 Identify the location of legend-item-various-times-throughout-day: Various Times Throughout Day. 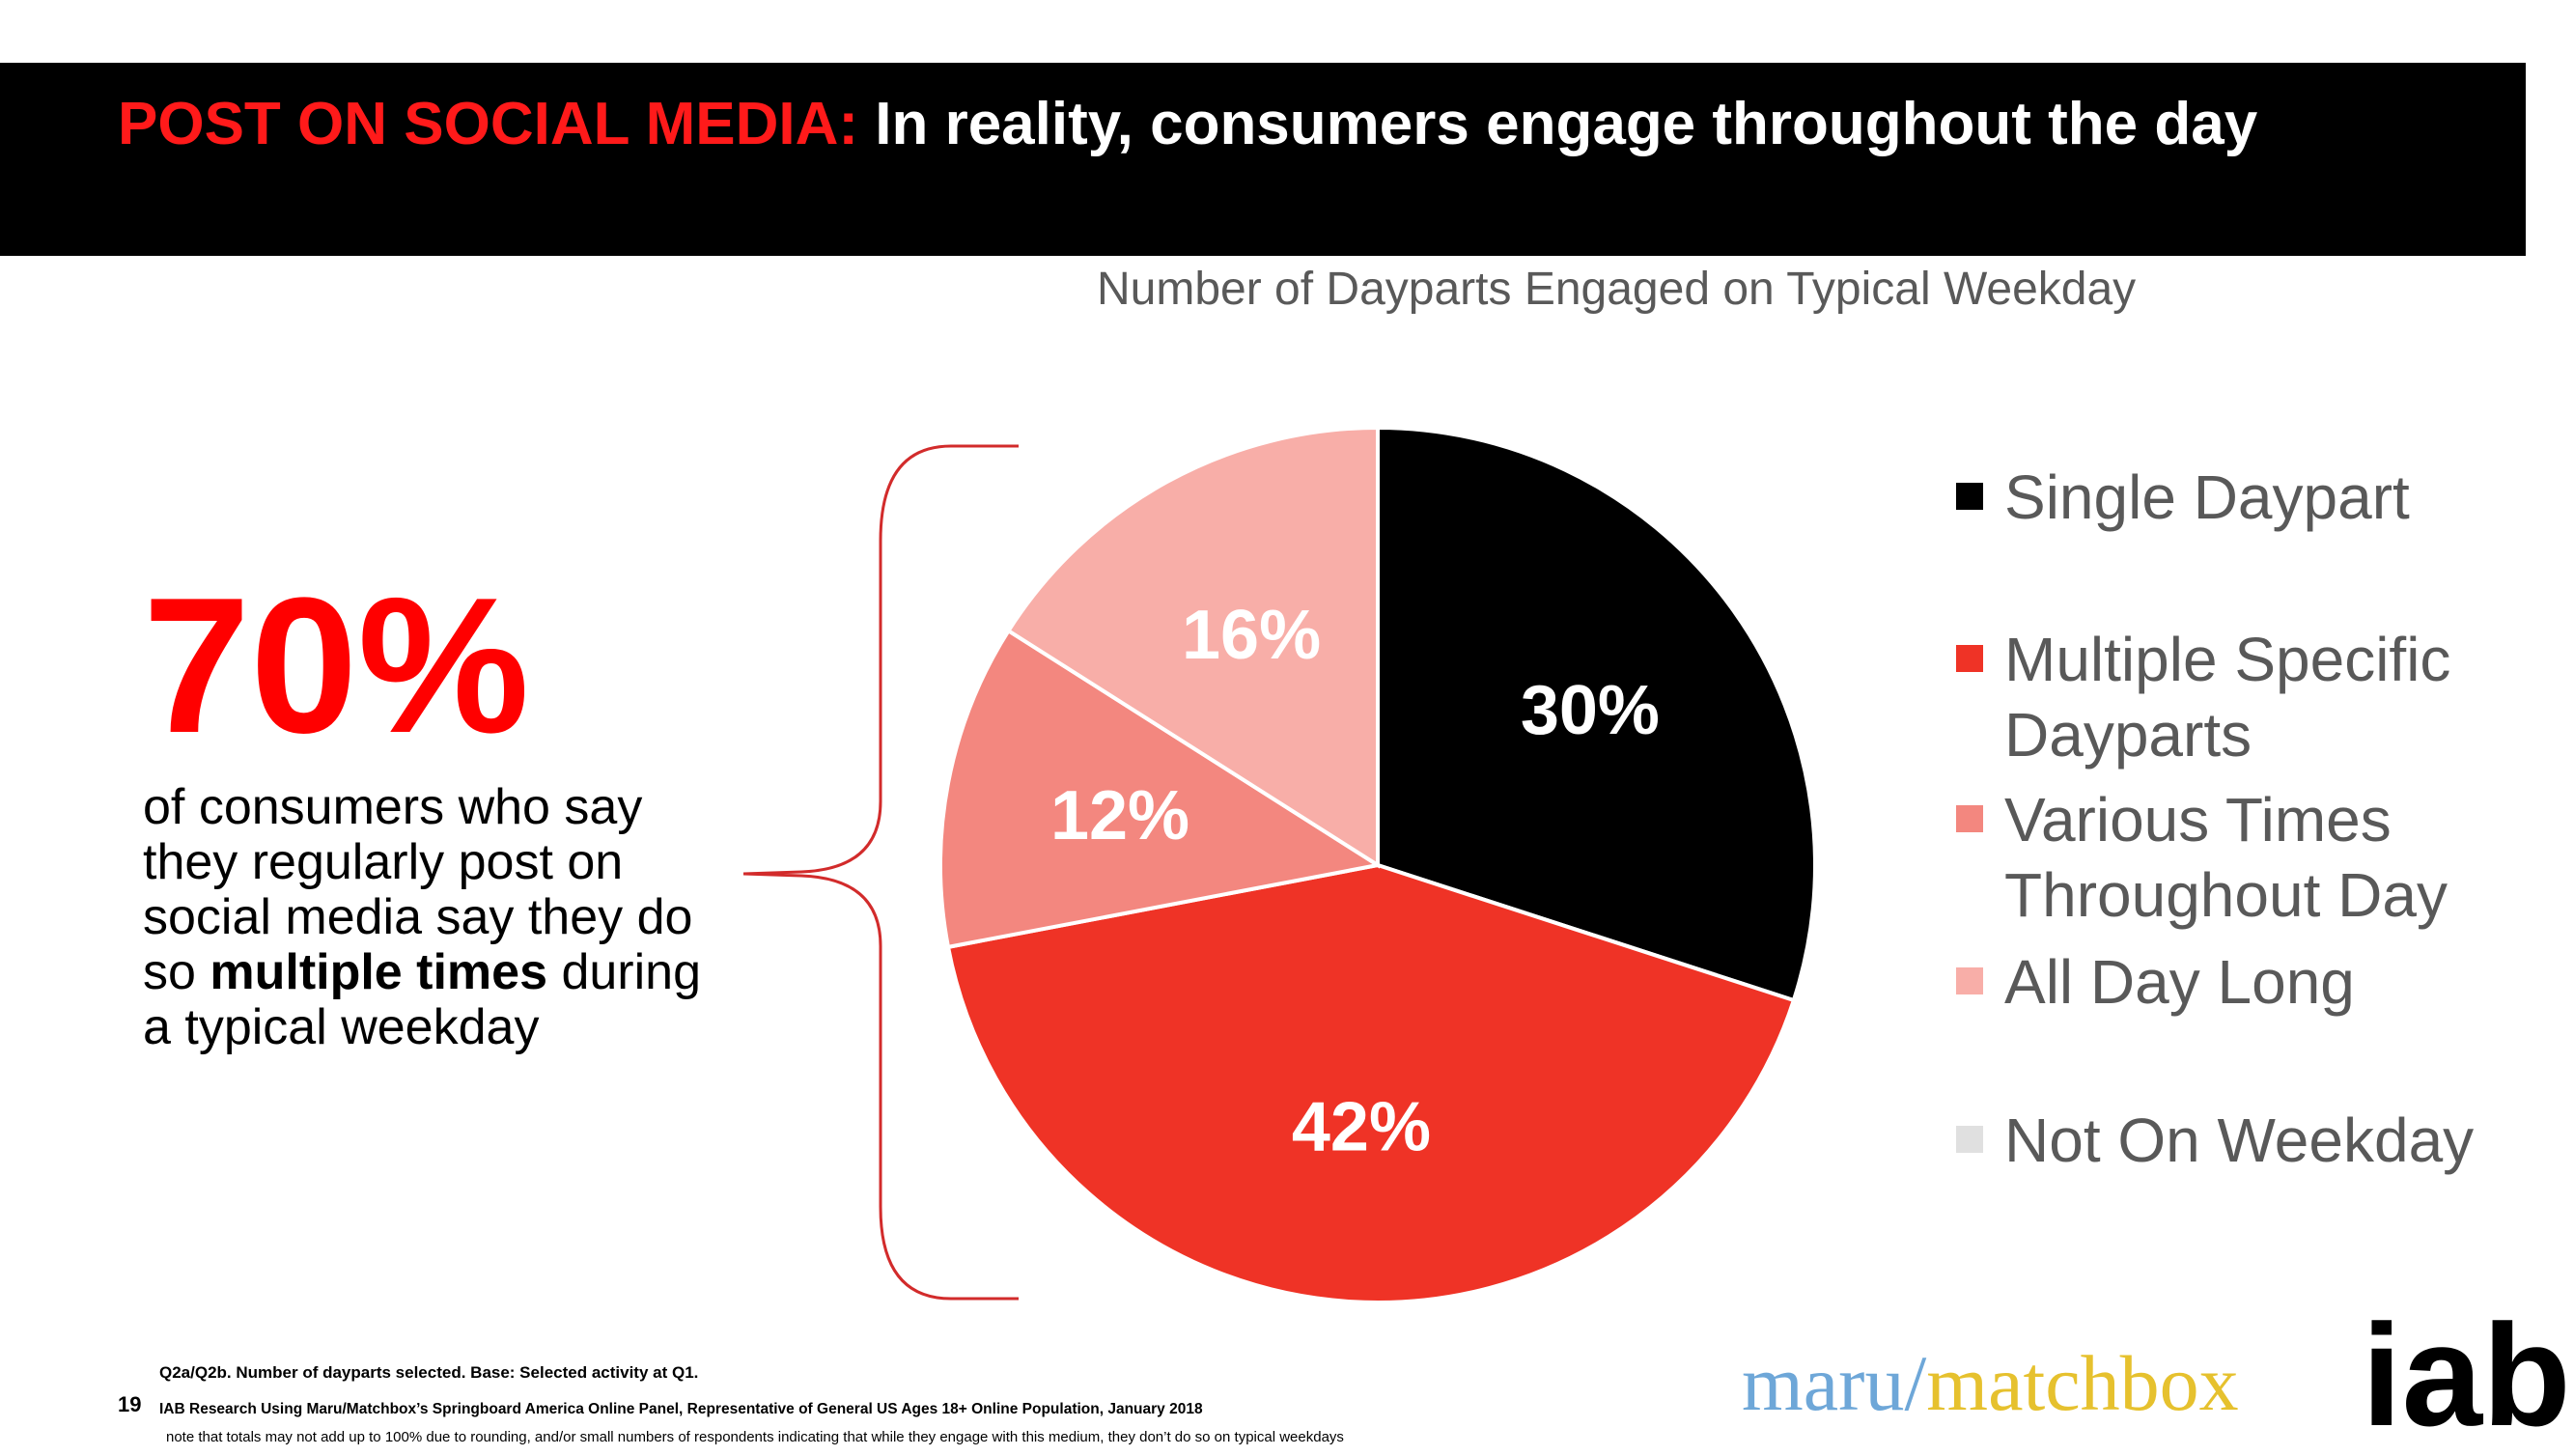
(2255, 858).